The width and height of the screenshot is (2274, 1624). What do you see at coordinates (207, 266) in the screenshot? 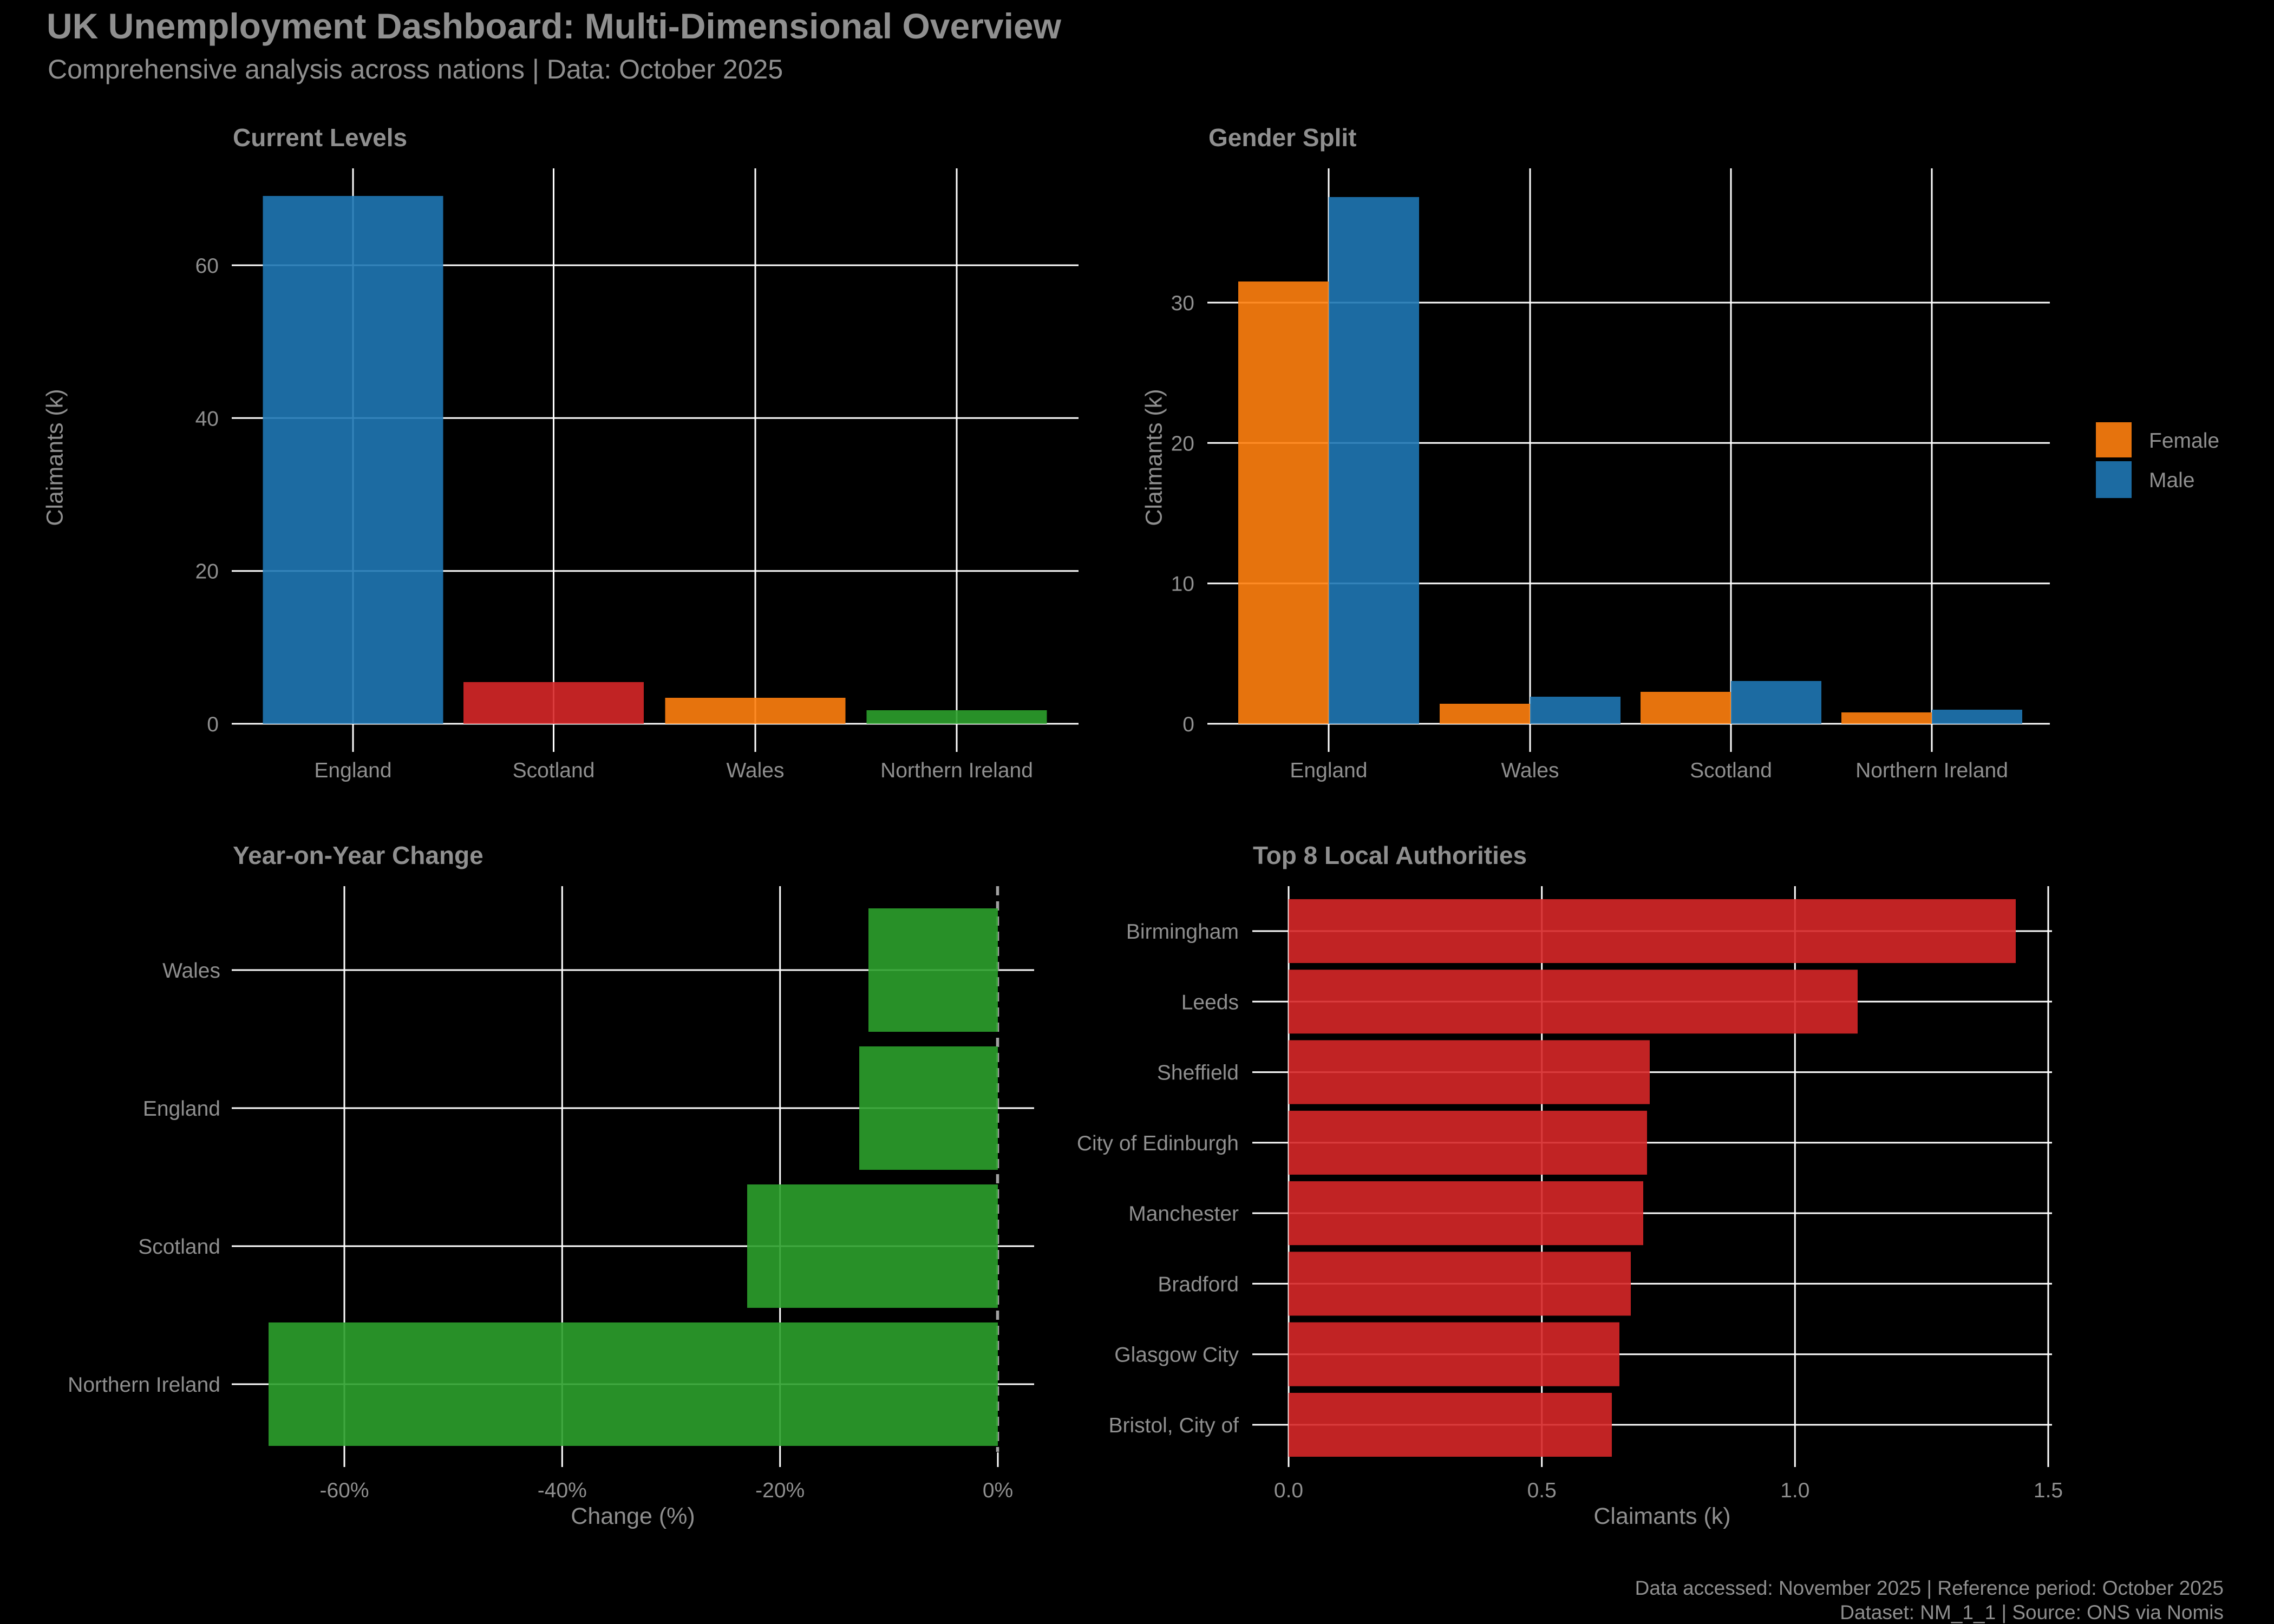
I see `svg-text: 60` at bounding box center [207, 266].